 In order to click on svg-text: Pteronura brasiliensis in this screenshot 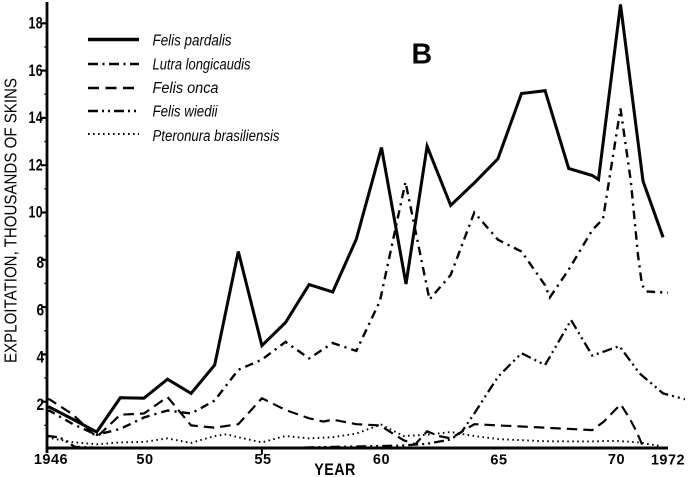, I will do `click(216, 136)`.